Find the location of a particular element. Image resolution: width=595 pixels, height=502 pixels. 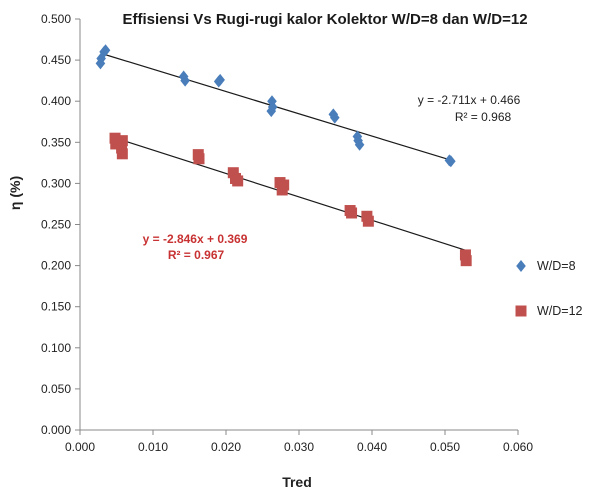

y-tick-label: 0.400 is located at coordinates (56, 101).